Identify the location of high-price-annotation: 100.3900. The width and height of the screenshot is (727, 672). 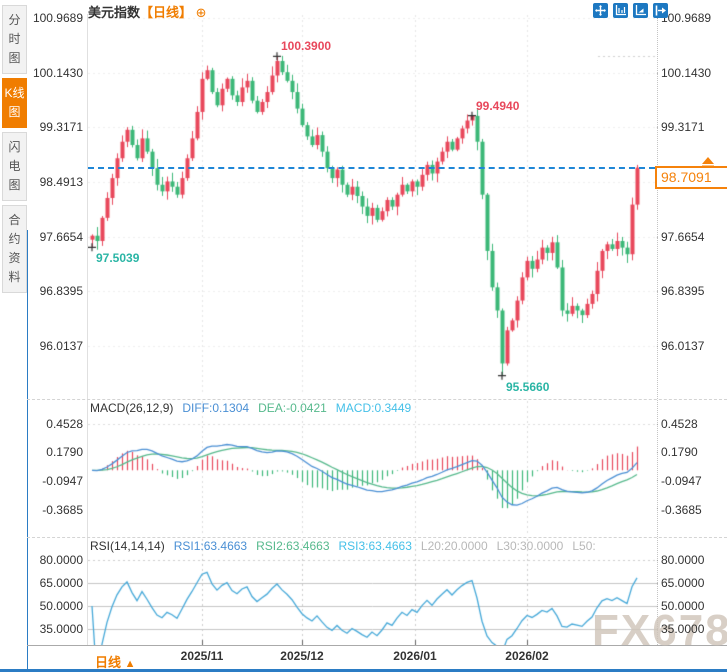
(306, 46).